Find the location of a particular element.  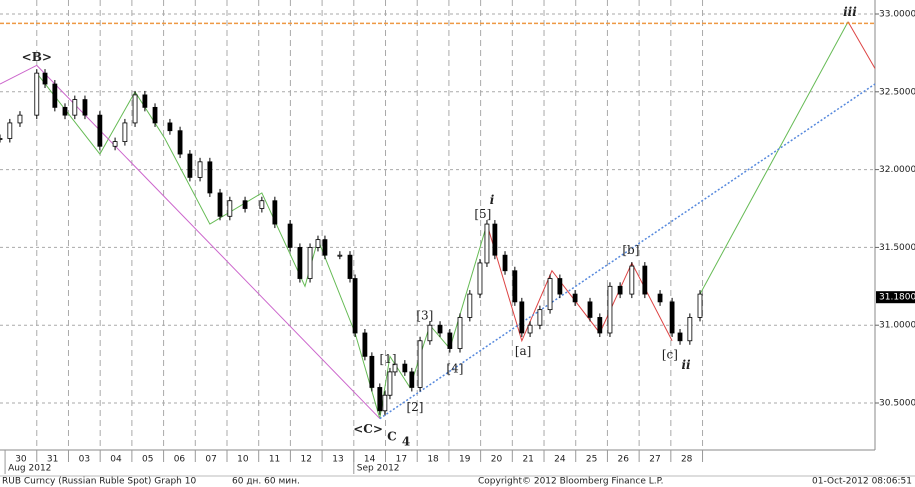

y-tick-label: 32.0000 is located at coordinates (897, 170).